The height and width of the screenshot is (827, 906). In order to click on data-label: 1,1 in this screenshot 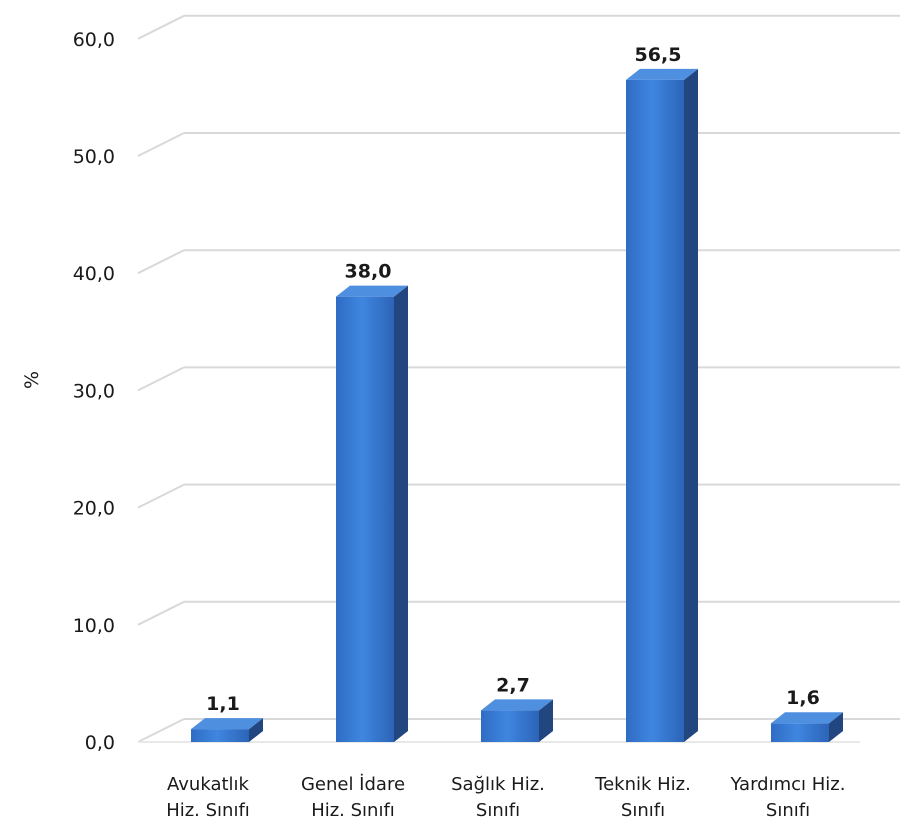, I will do `click(223, 704)`.